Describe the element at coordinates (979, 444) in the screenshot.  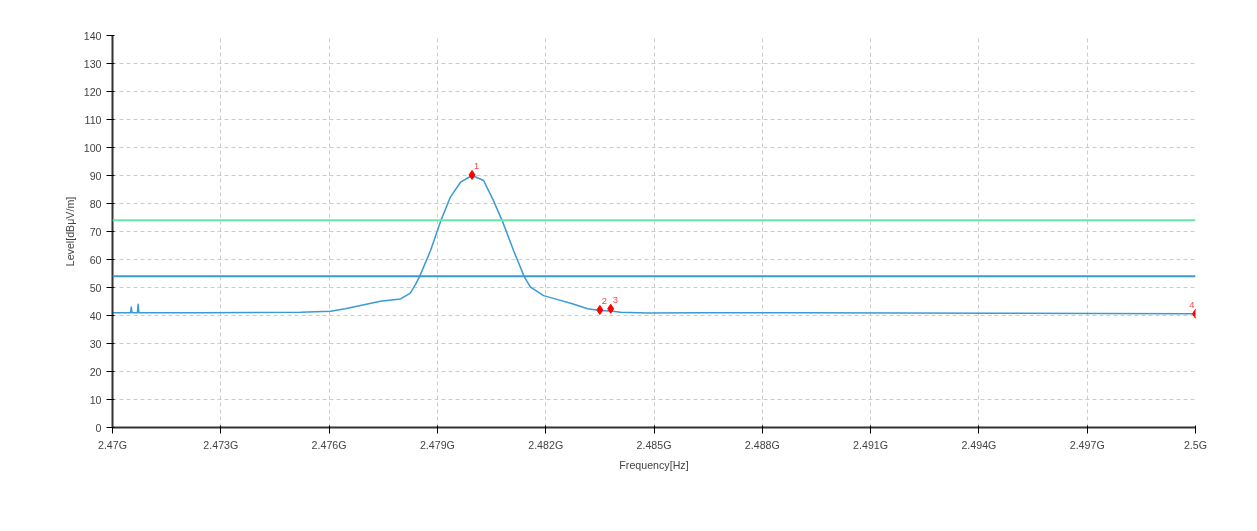
I see `x-tick-label: 2.494G` at that location.